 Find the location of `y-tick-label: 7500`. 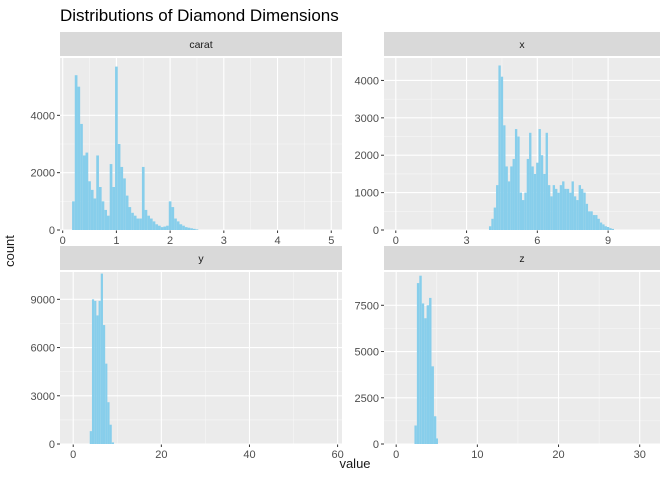

y-tick-label: 7500 is located at coordinates (367, 306).